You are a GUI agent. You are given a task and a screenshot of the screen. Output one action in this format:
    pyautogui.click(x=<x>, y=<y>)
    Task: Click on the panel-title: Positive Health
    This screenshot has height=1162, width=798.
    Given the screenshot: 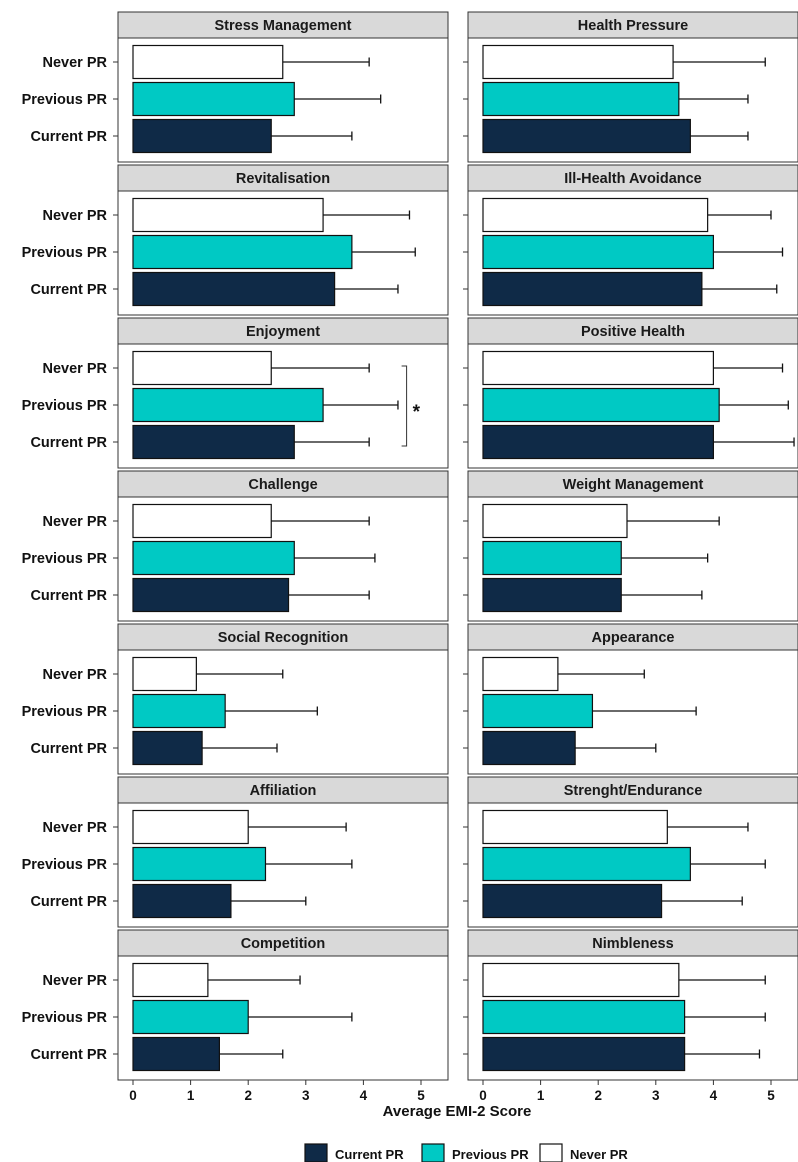 What is the action you would take?
    pyautogui.click(x=633, y=332)
    